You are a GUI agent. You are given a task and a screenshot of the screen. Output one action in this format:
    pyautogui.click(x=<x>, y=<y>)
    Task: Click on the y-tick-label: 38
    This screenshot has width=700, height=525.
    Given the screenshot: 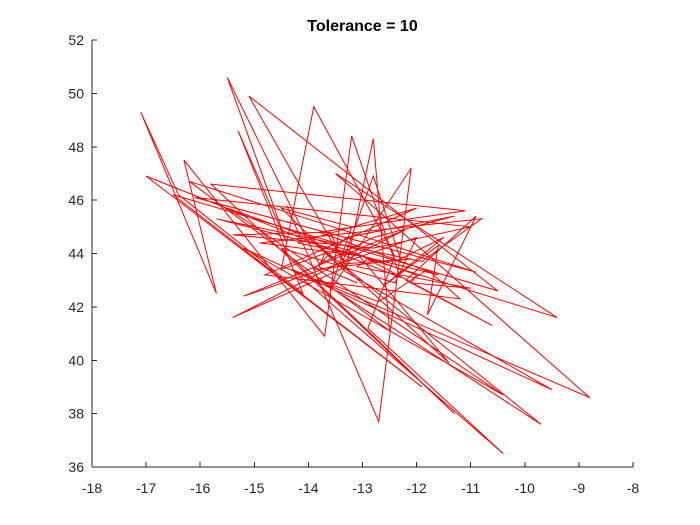 What is the action you would take?
    pyautogui.click(x=76, y=414)
    